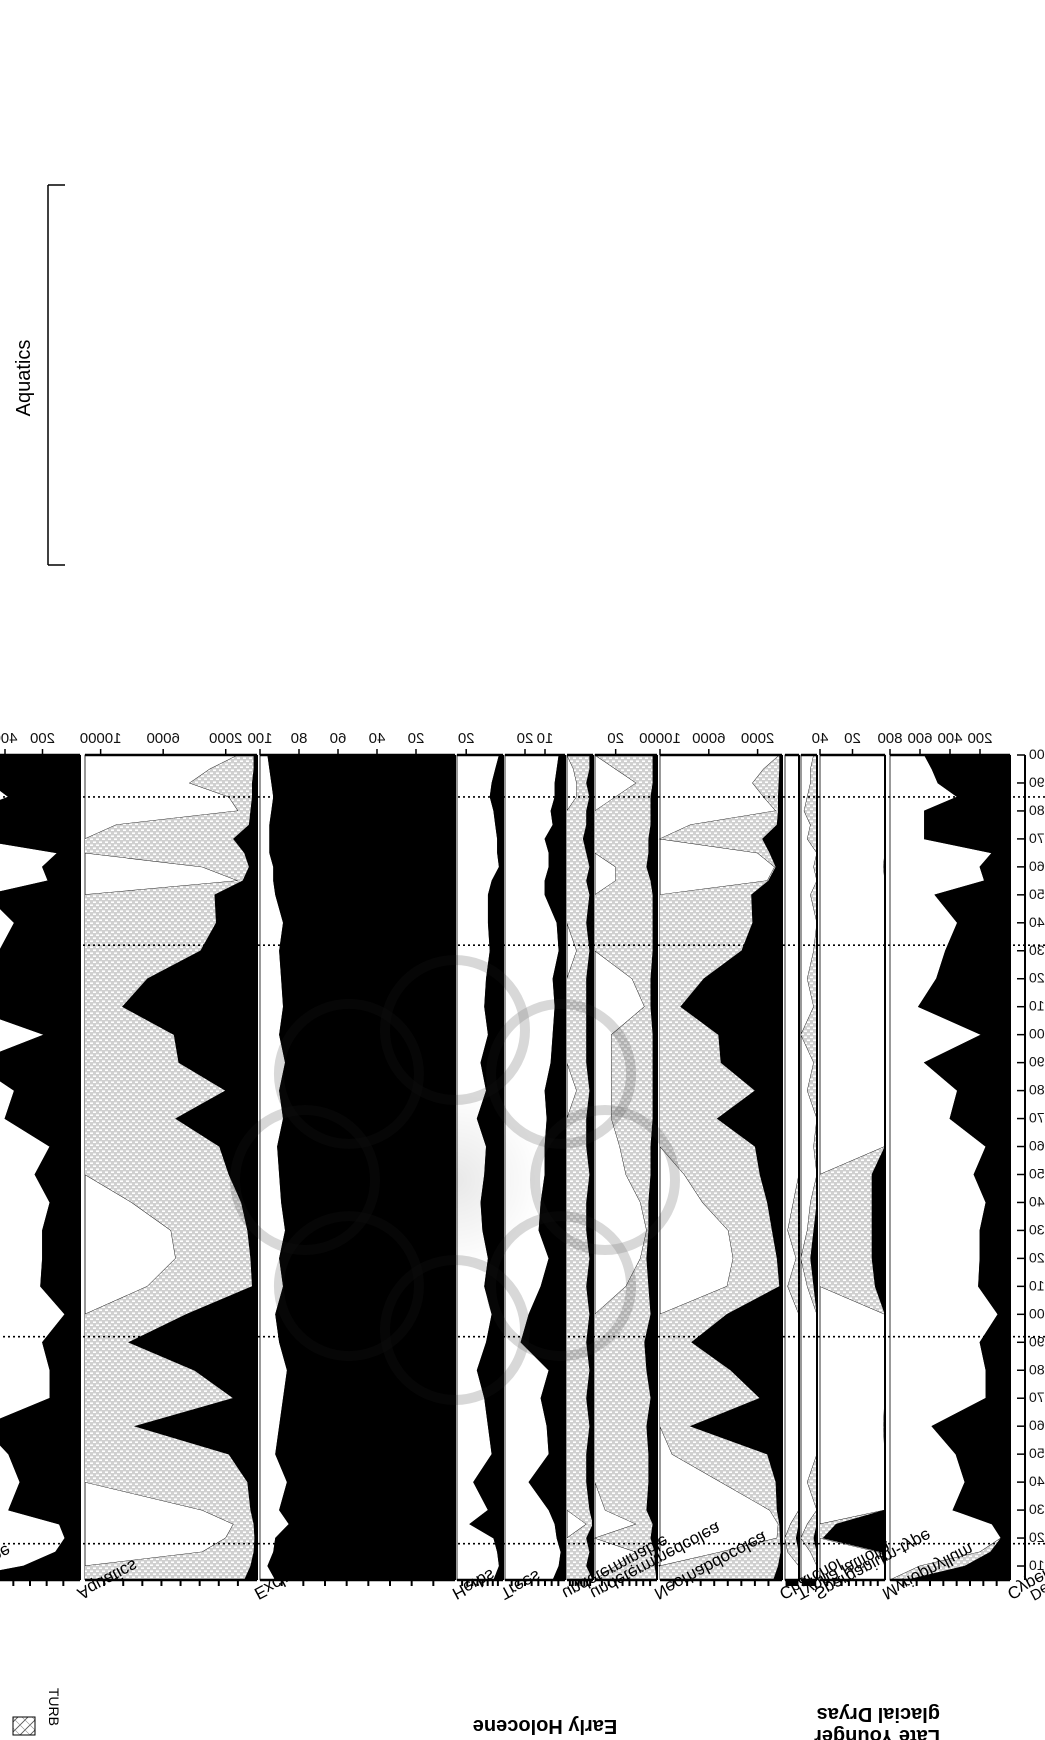 This screenshot has width=1045, height=1740. What do you see at coordinates (1037, 1006) in the screenshot?
I see `depth-tick-label: 710` at bounding box center [1037, 1006].